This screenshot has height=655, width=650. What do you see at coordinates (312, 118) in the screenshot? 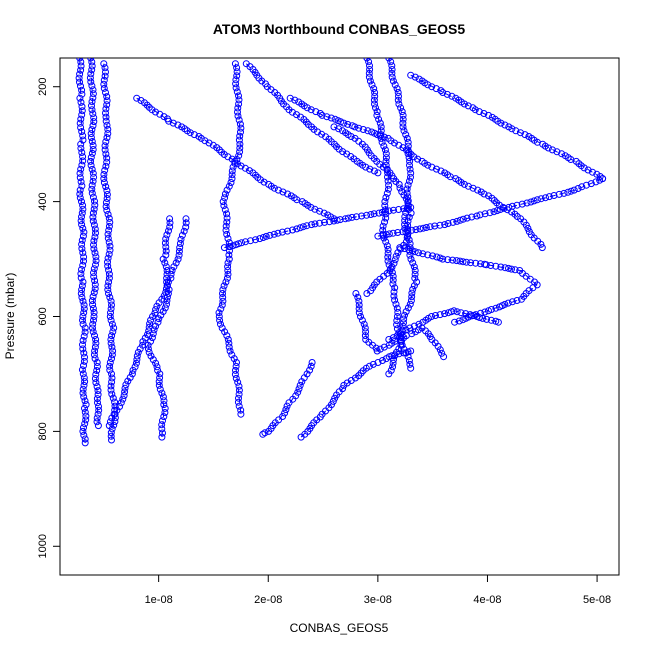
I see `series-line` at bounding box center [312, 118].